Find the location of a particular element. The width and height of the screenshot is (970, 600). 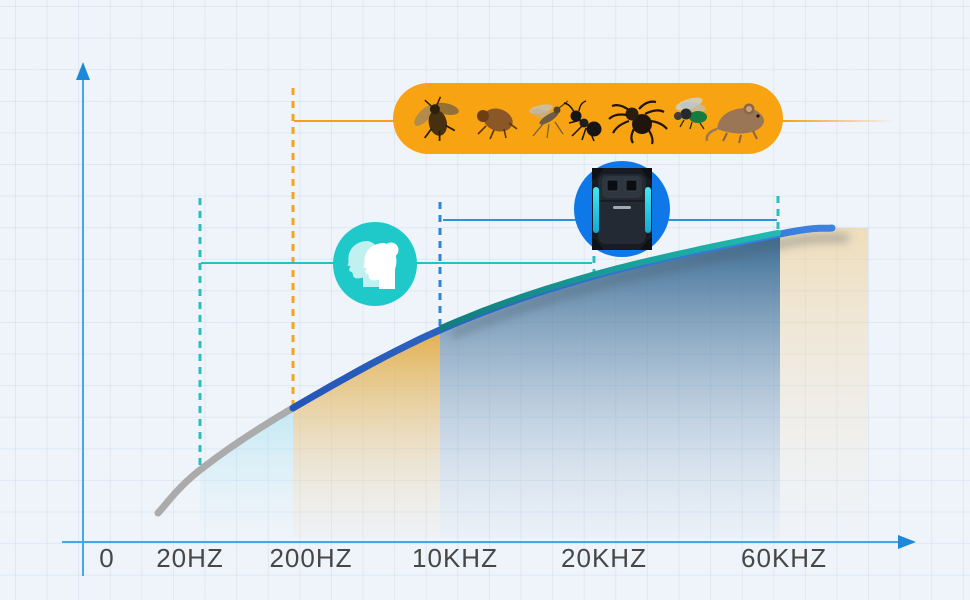

curve-repeller-band is located at coordinates (610, 280).